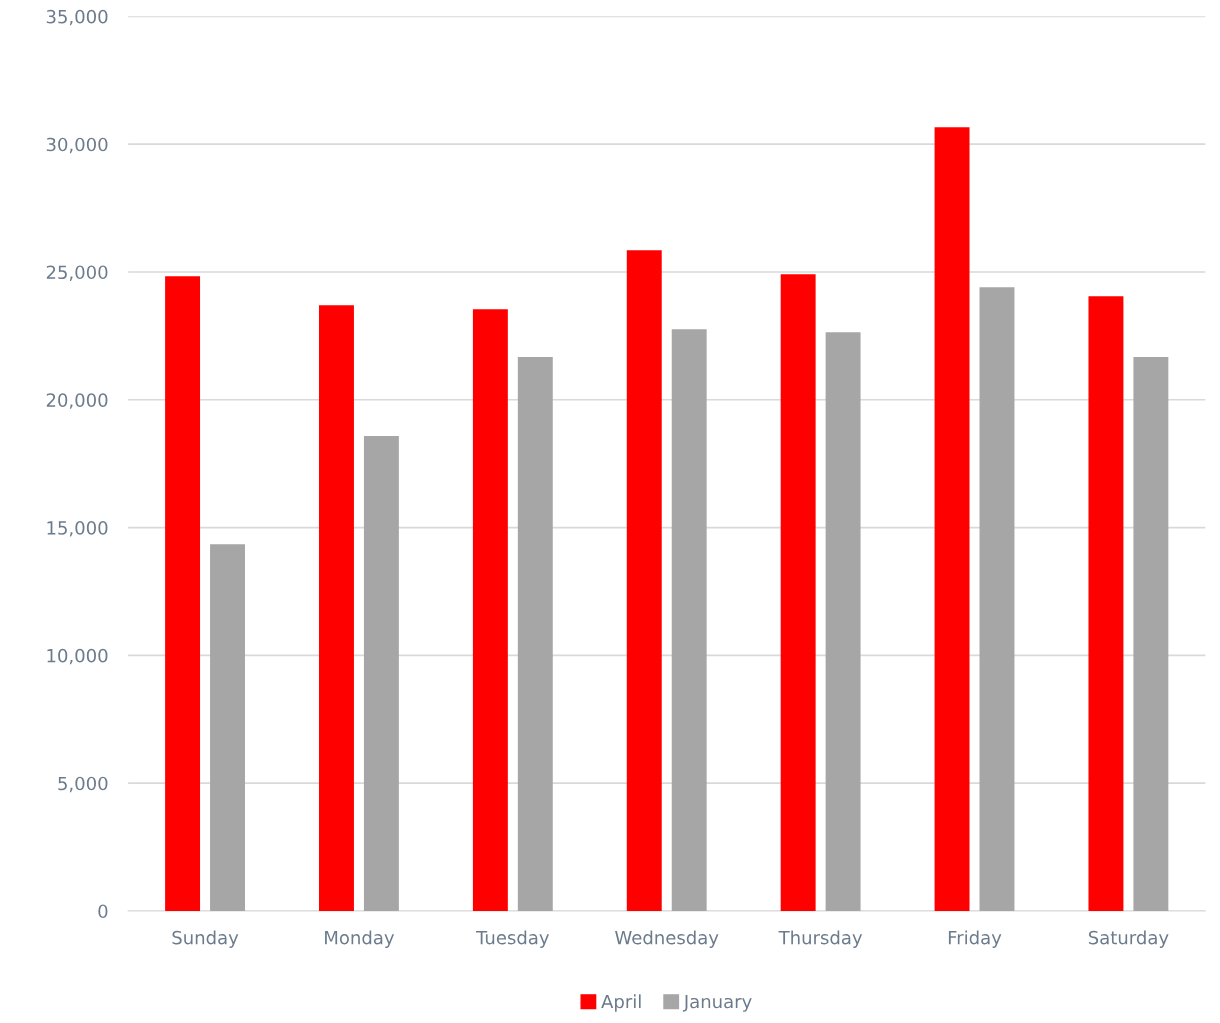 The image size is (1220, 1023). Describe the element at coordinates (77, 529) in the screenshot. I see `y-tick-label: 15,000` at that location.